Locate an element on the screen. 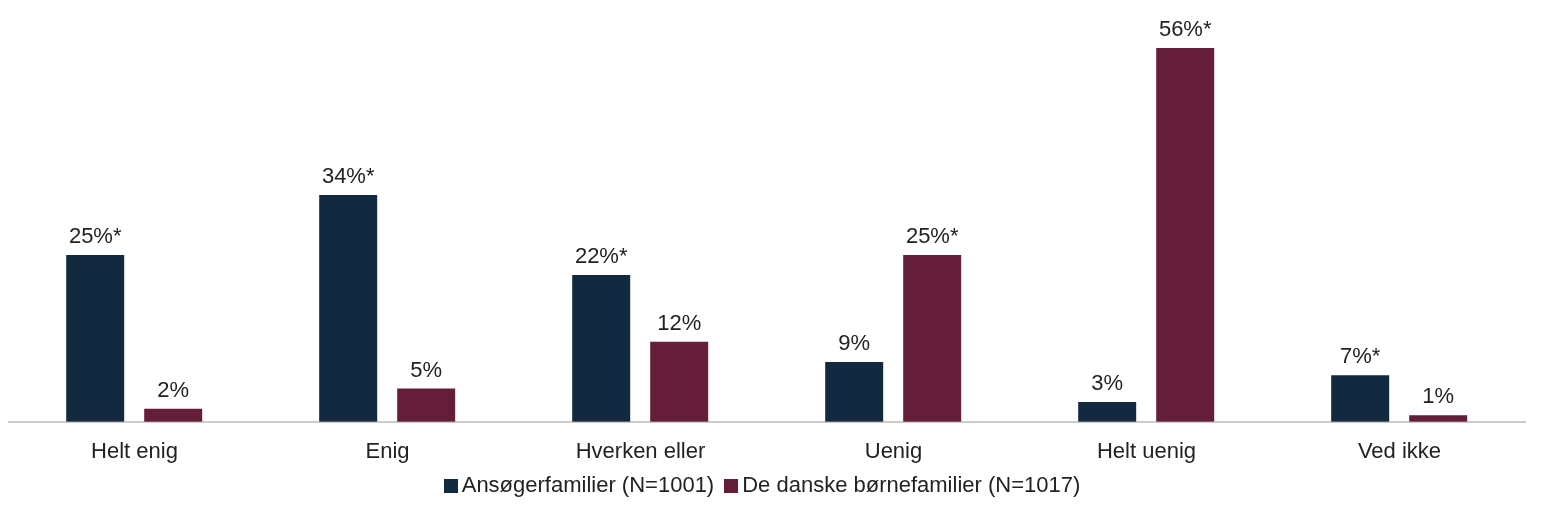 The width and height of the screenshot is (1544, 506). data-label: 12% is located at coordinates (679, 322).